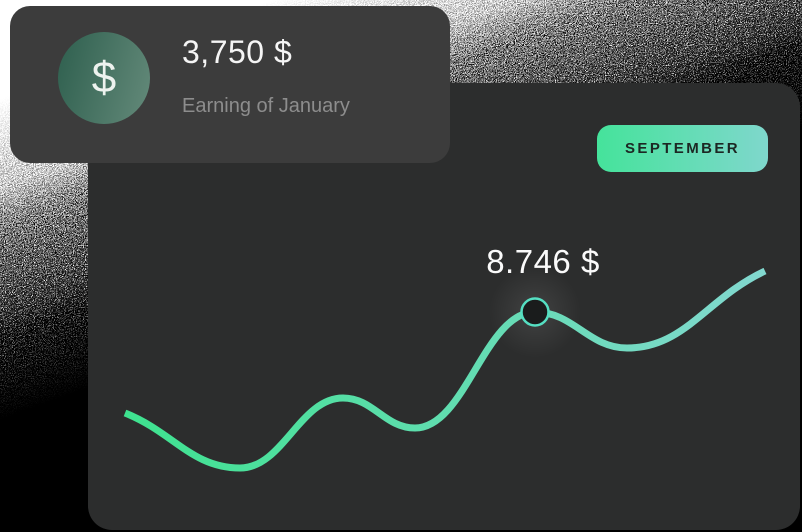  Describe the element at coordinates (682, 148) in the screenshot. I see `month-button: SEPTEMBER` at that location.